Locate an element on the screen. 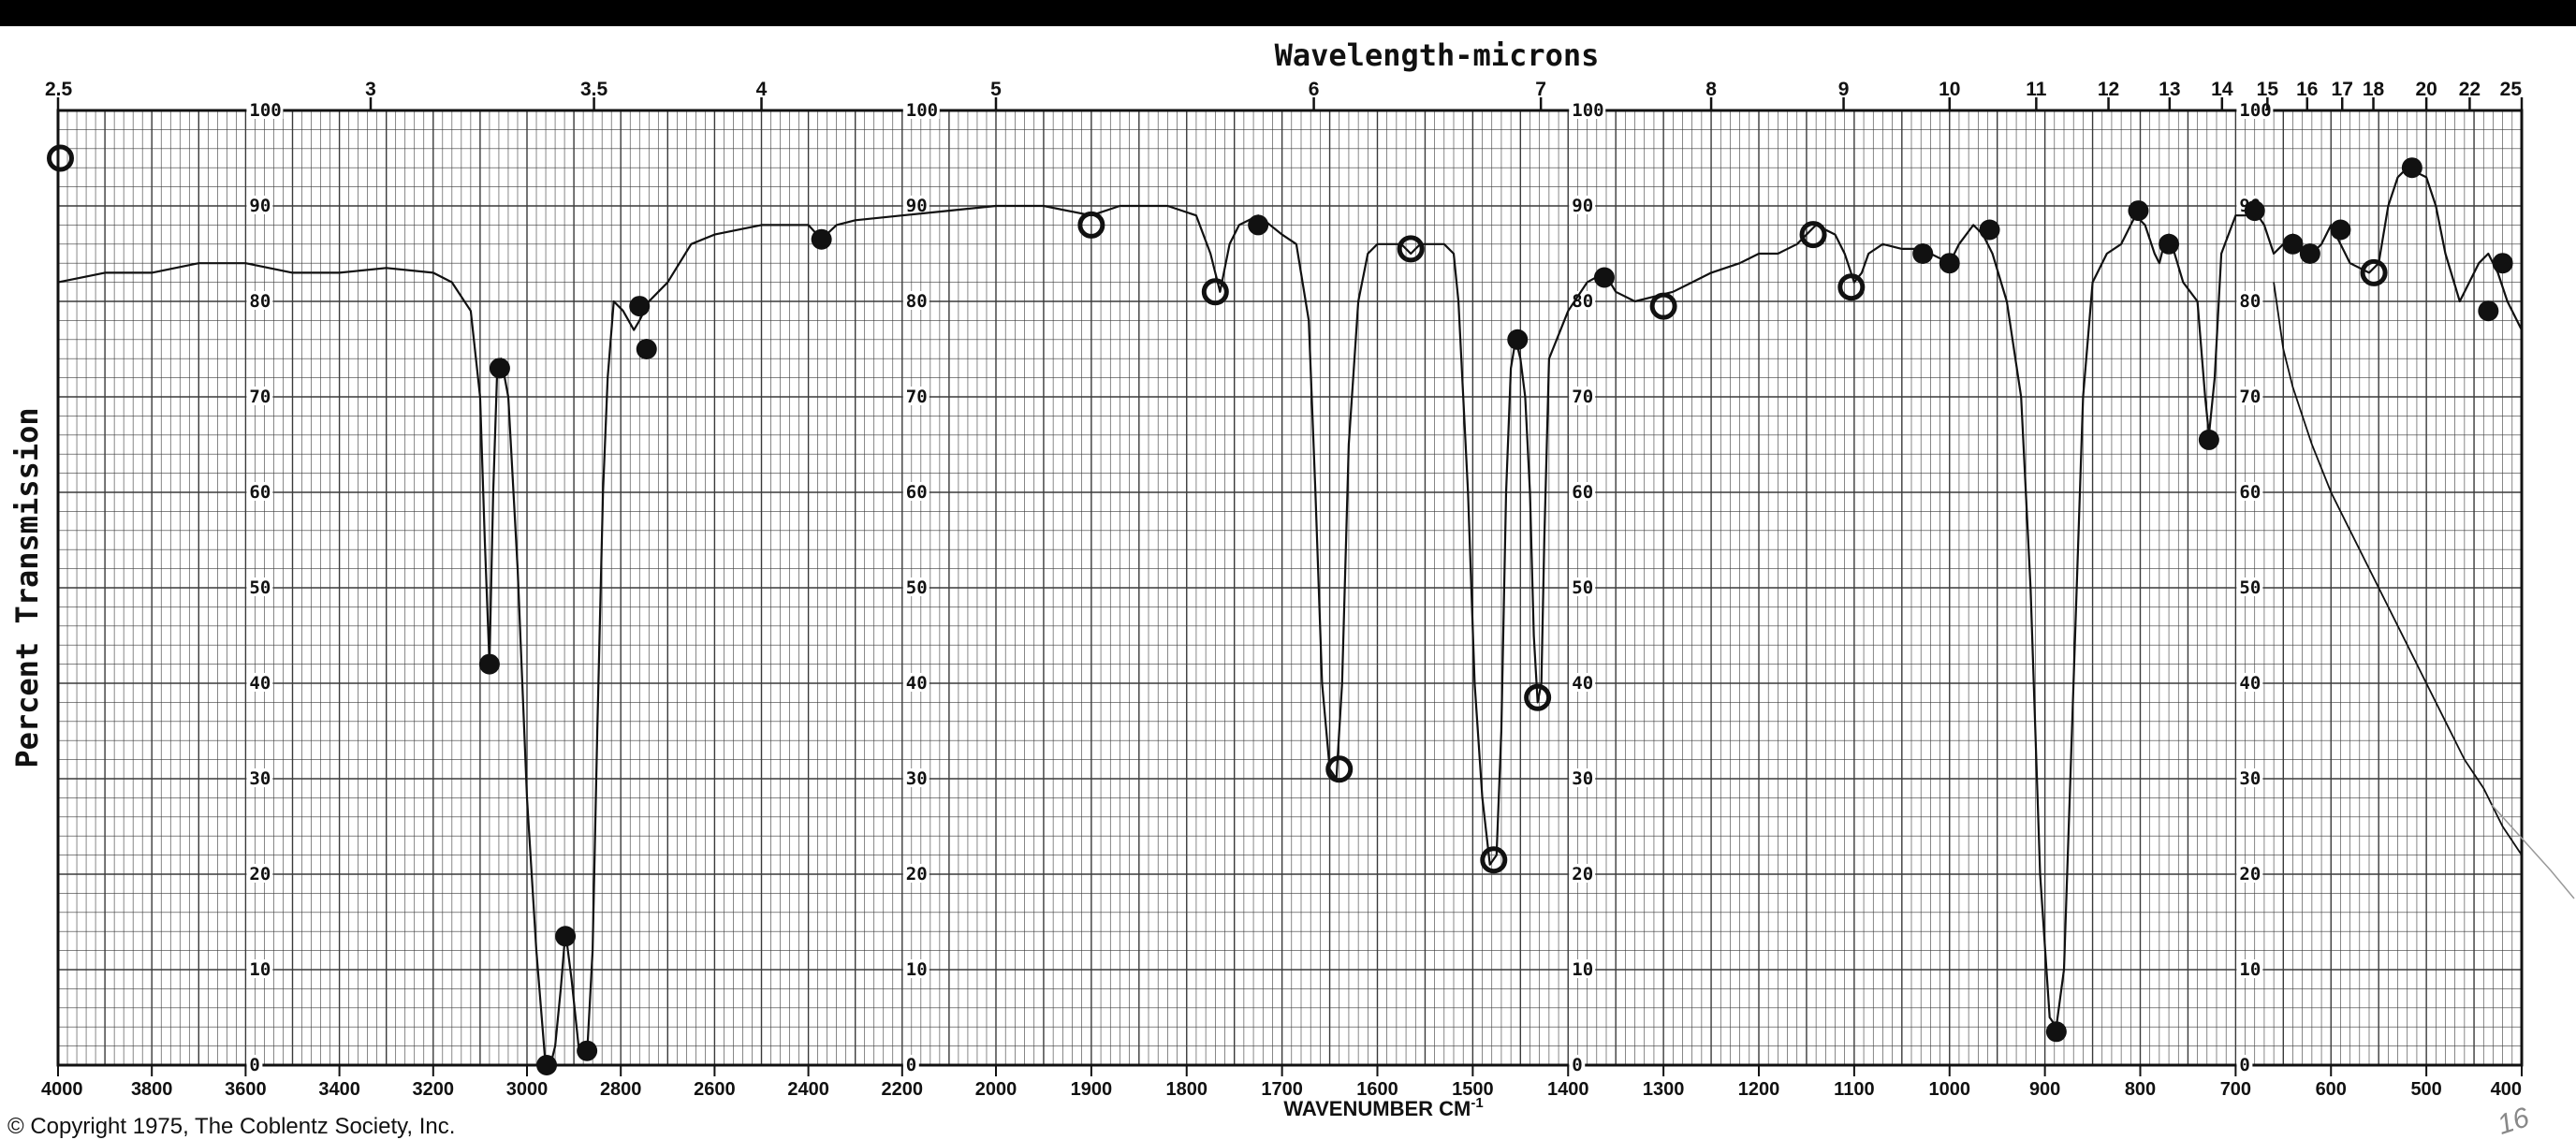 This screenshot has width=2576, height=1140. bottom-tick-label: 1800 is located at coordinates (1187, 1089).